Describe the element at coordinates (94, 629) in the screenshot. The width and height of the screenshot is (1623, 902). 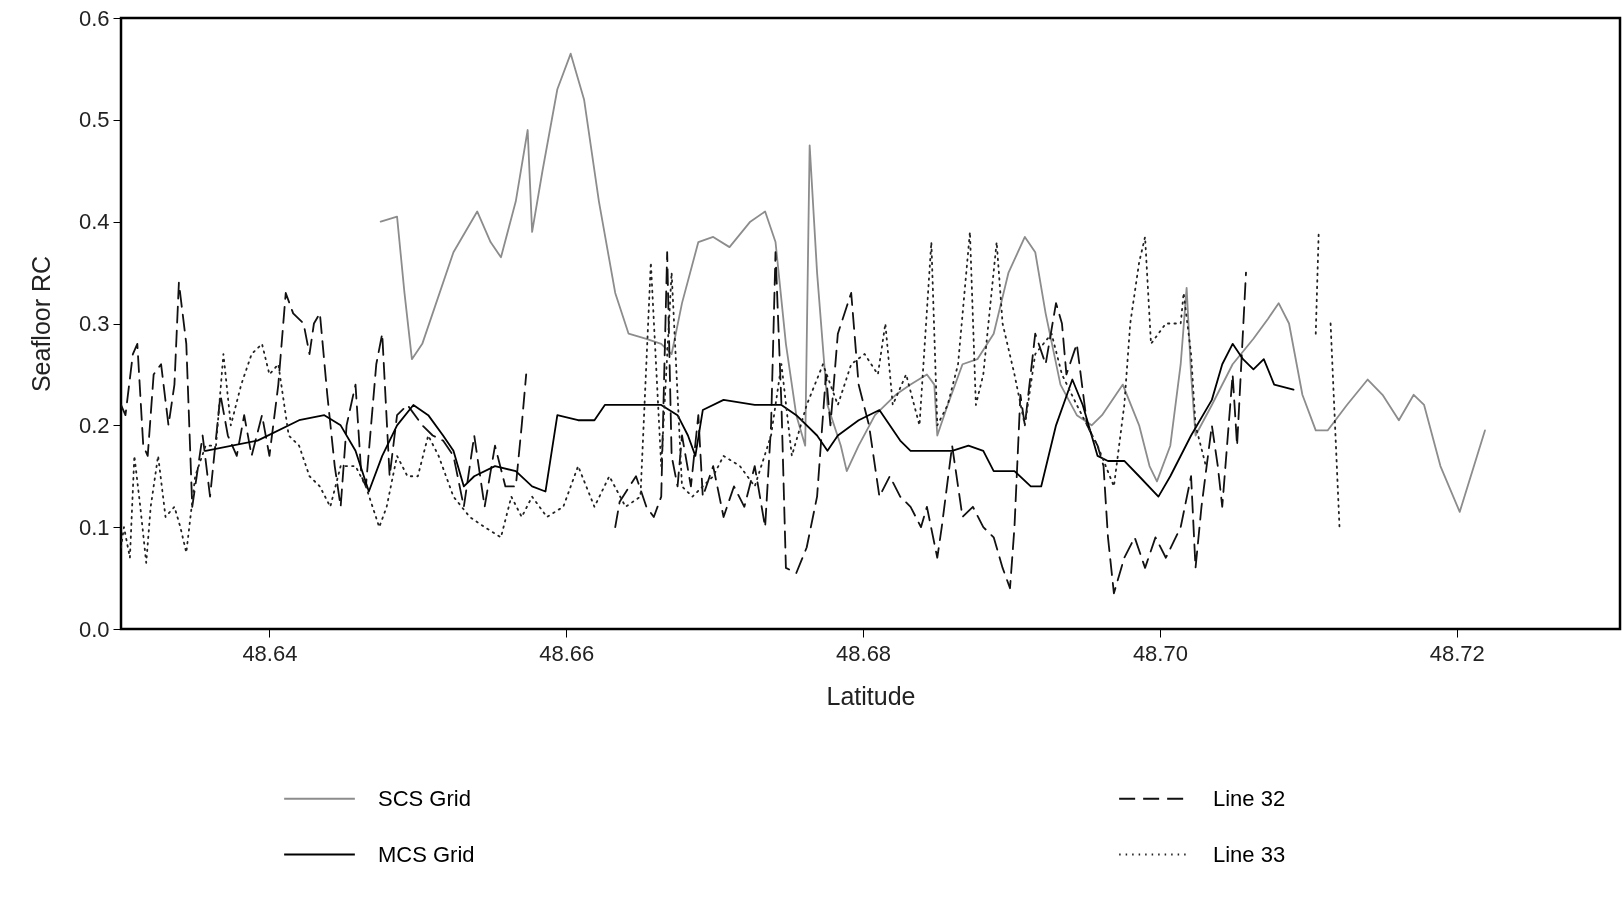
I see `y-tick-label: 0.0` at that location.